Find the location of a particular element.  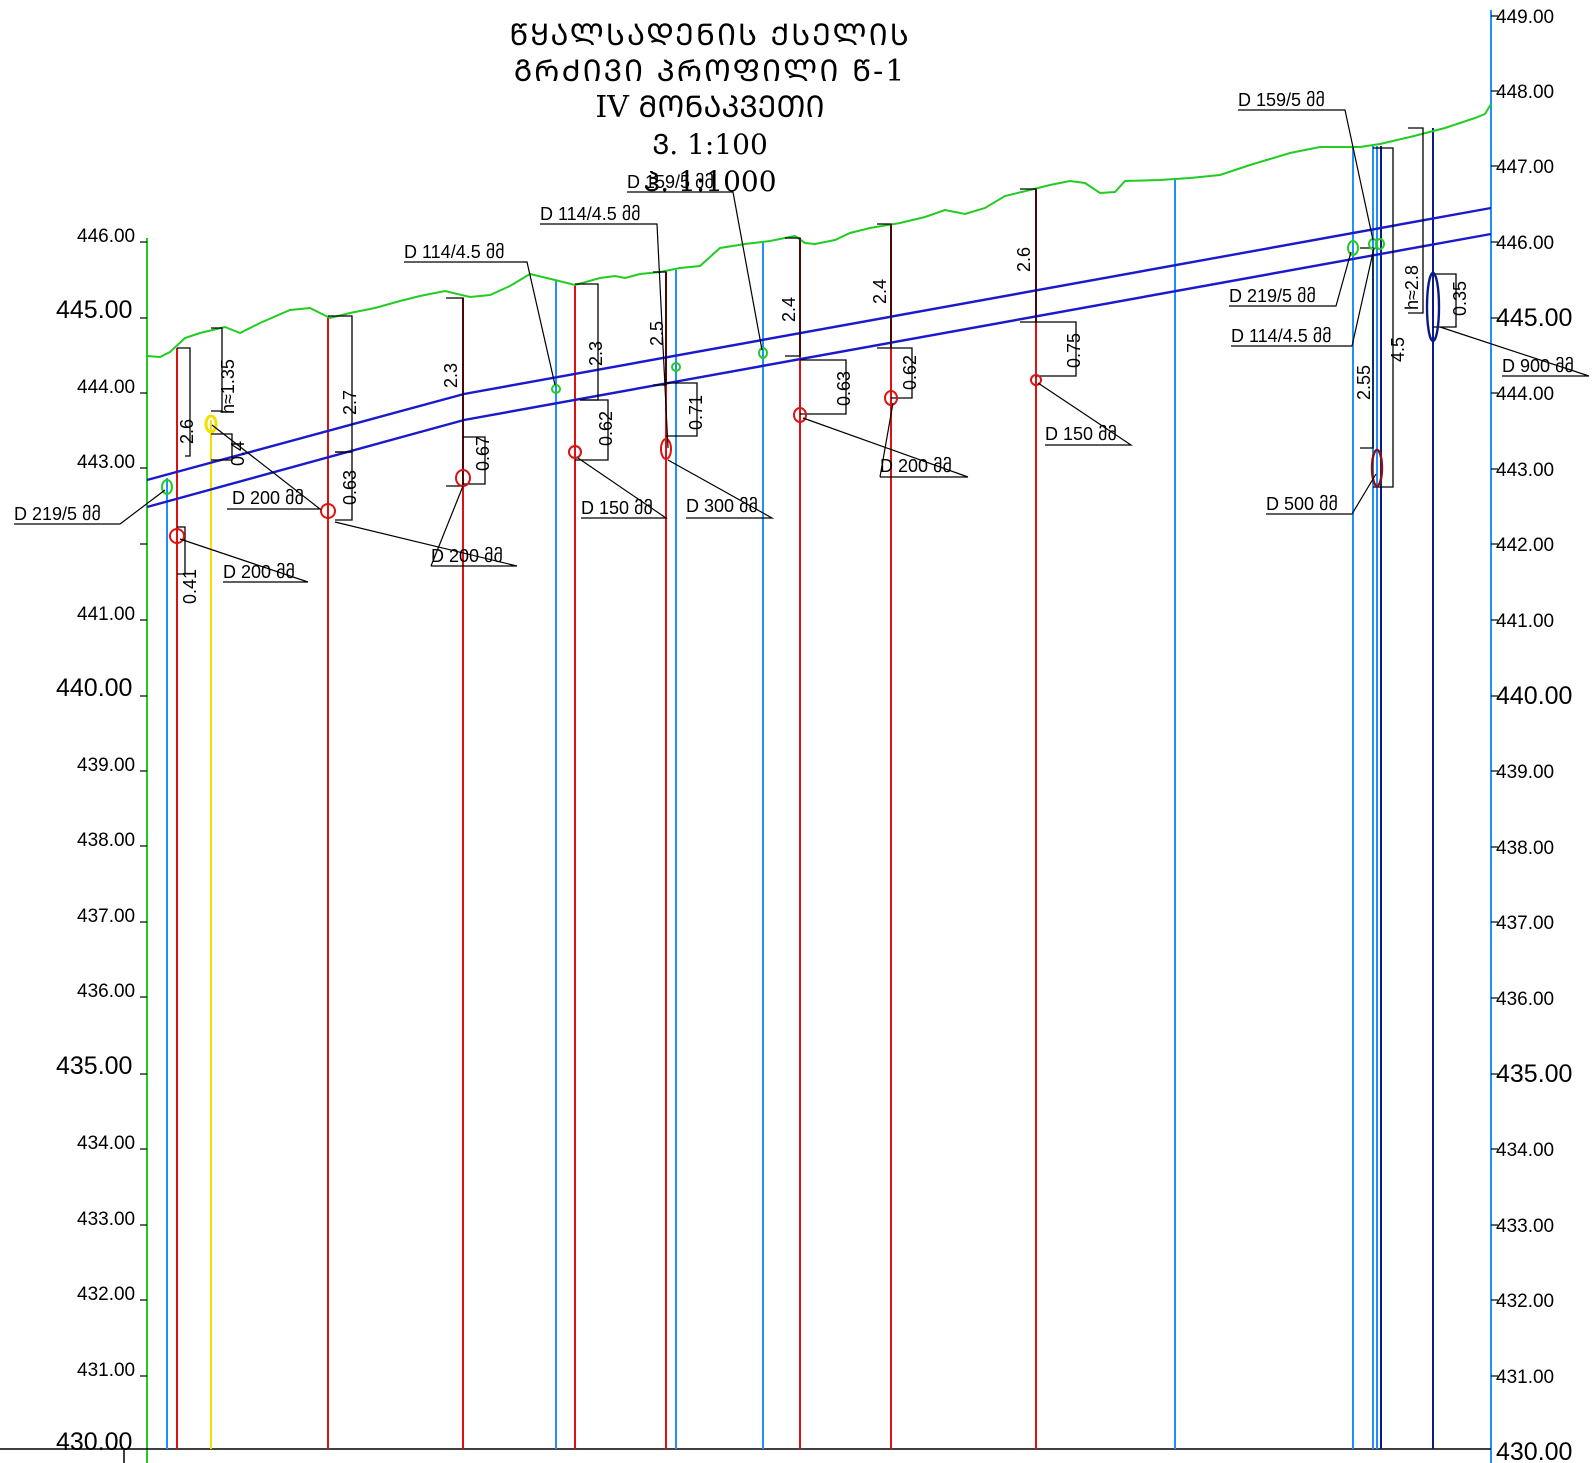

right-tick-label: 441.00 is located at coordinates (1525, 621).